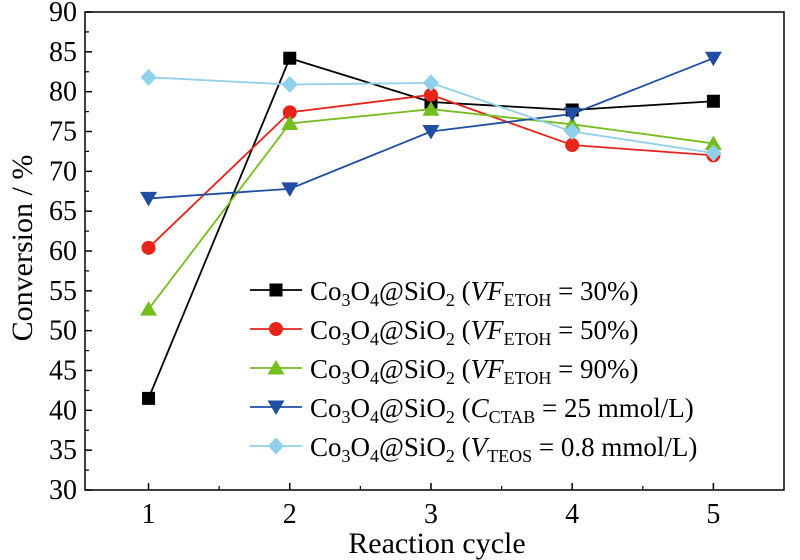 The width and height of the screenshot is (800, 560). I want to click on y-axis-title: Conversion / %, so click(22, 248).